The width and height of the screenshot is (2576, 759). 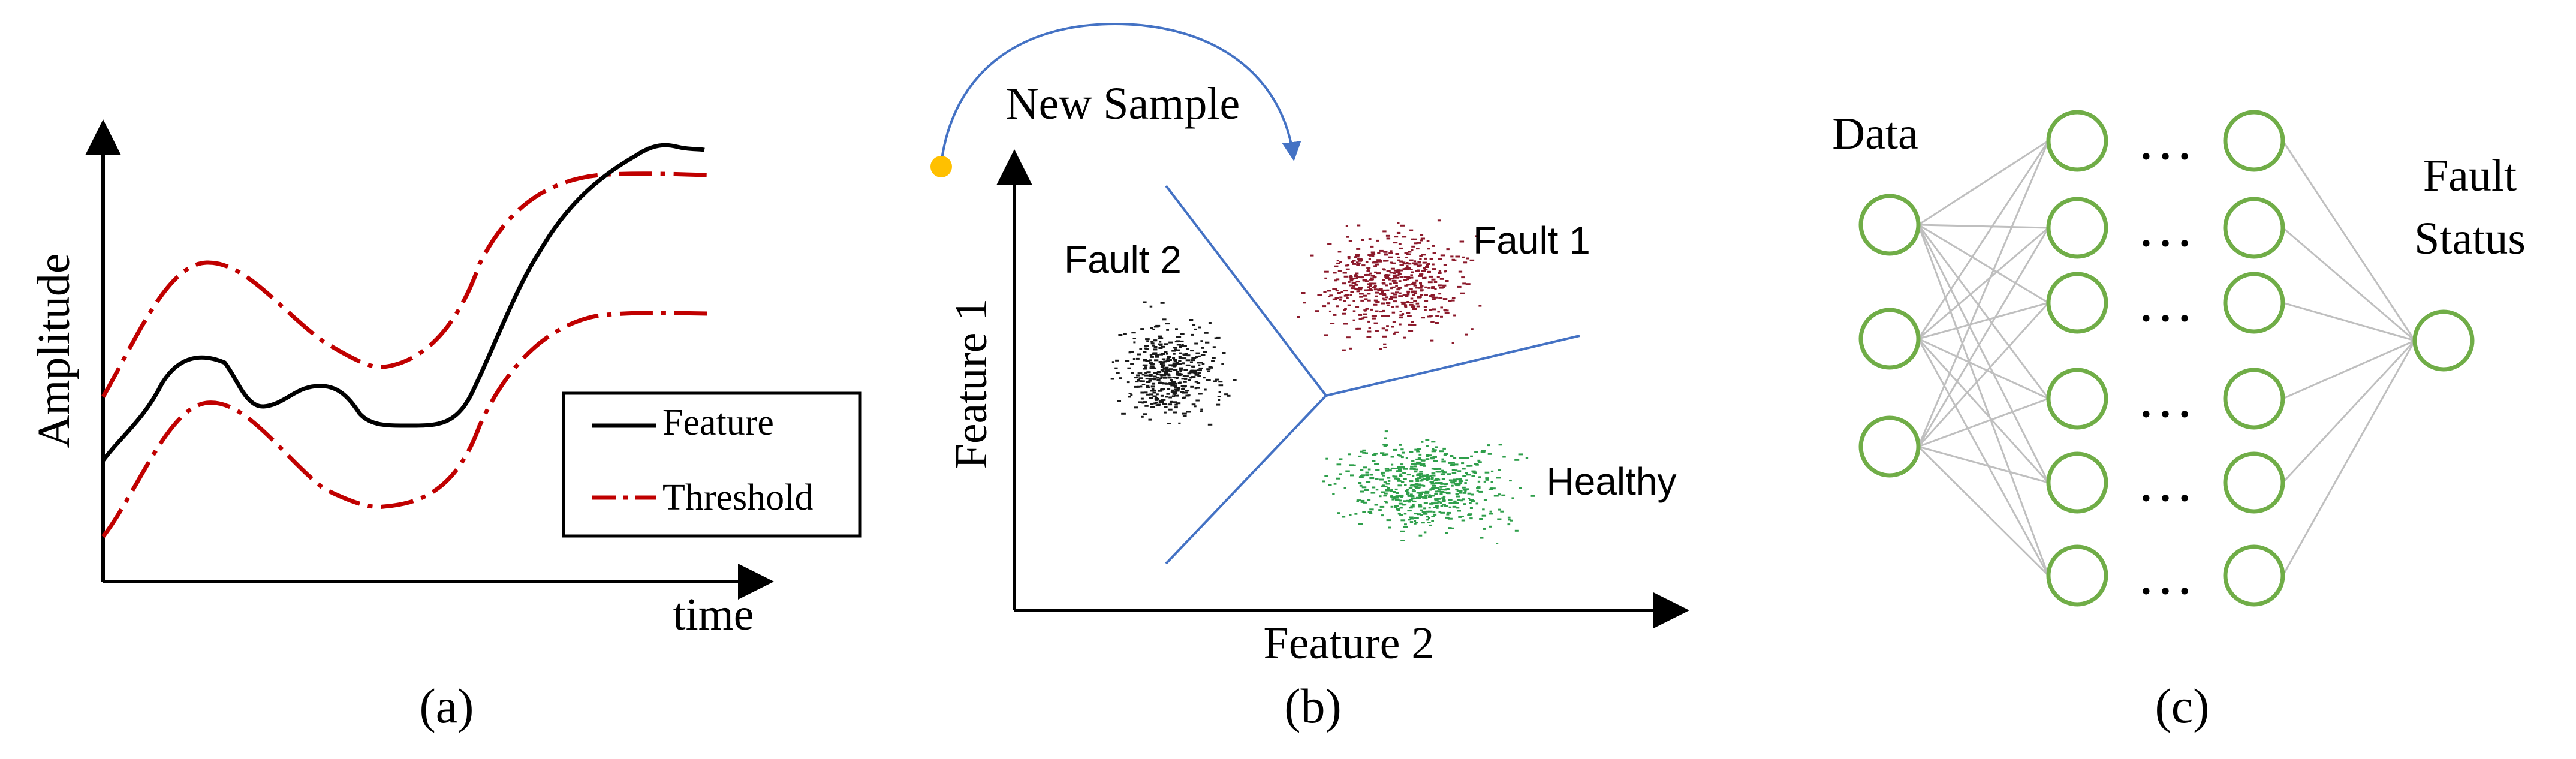 I want to click on nn-output-label-line1: Fault, so click(x=2470, y=175).